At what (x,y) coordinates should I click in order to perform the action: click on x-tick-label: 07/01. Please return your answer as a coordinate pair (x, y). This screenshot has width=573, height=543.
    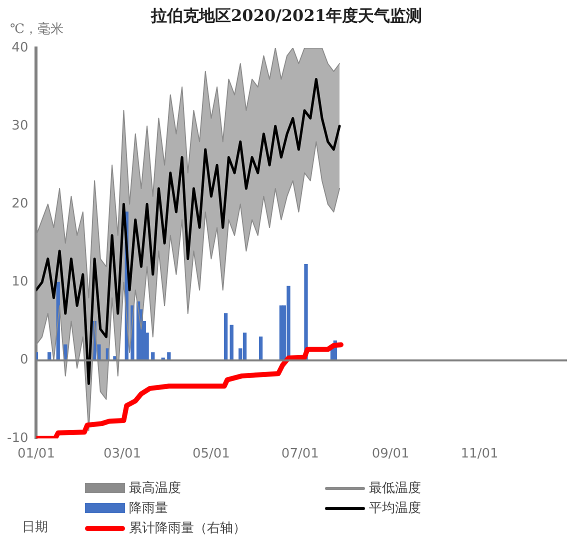
    Looking at the image, I should click on (300, 454).